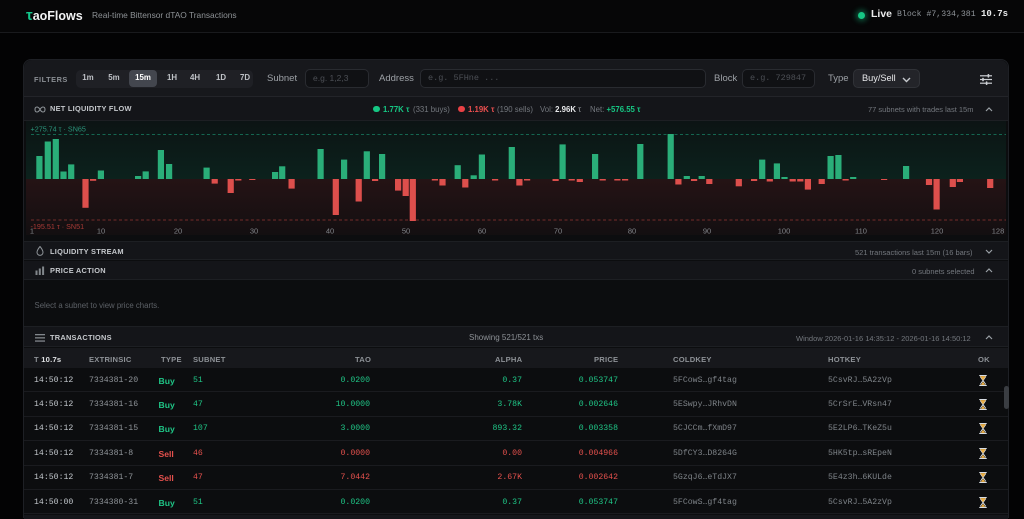 Image resolution: width=1024 pixels, height=519 pixels. Describe the element at coordinates (861, 231) in the screenshot. I see `svg-text: 110` at that location.